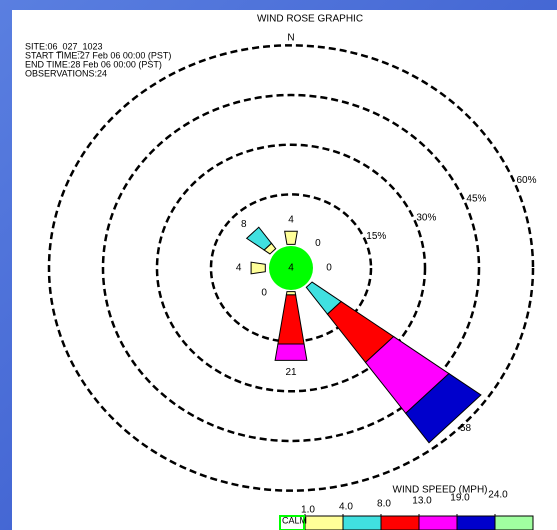 Image resolution: width=557 pixels, height=530 pixels. Describe the element at coordinates (346, 507) in the screenshot. I see `legend-tick-label: 4.0` at that location.